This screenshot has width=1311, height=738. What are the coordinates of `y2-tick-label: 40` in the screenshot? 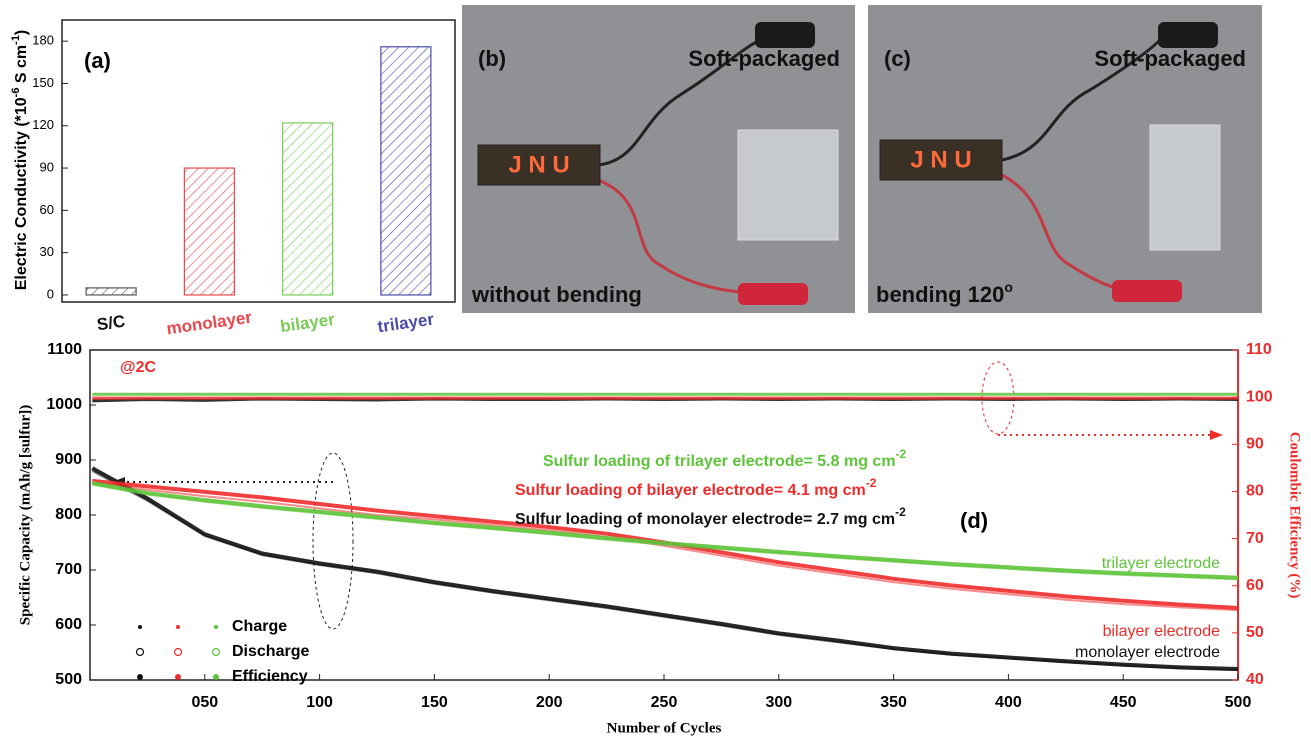 It's located at (1255, 679).